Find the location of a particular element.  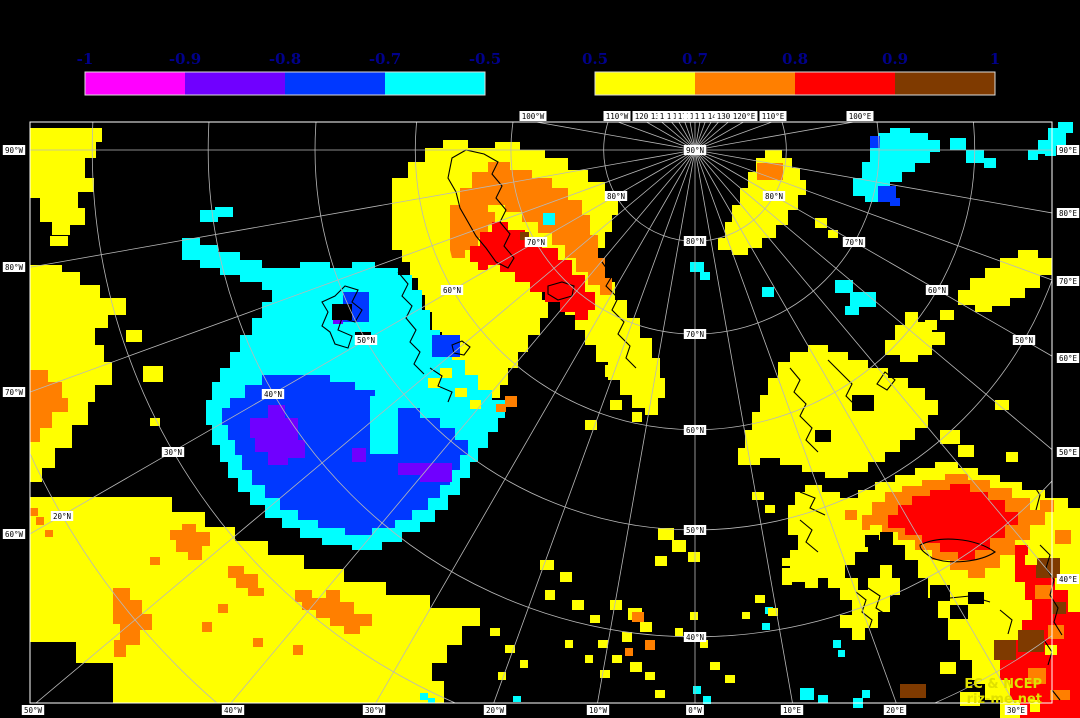

graticule-label: 70°N is located at coordinates (695, 334).